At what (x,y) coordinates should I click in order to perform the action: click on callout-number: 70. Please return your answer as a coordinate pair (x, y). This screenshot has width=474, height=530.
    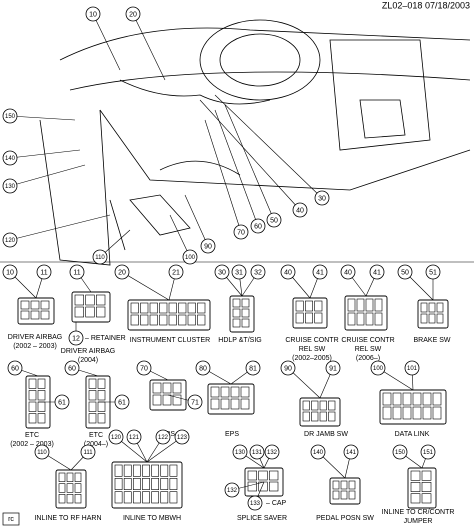
    Looking at the image, I should click on (144, 368).